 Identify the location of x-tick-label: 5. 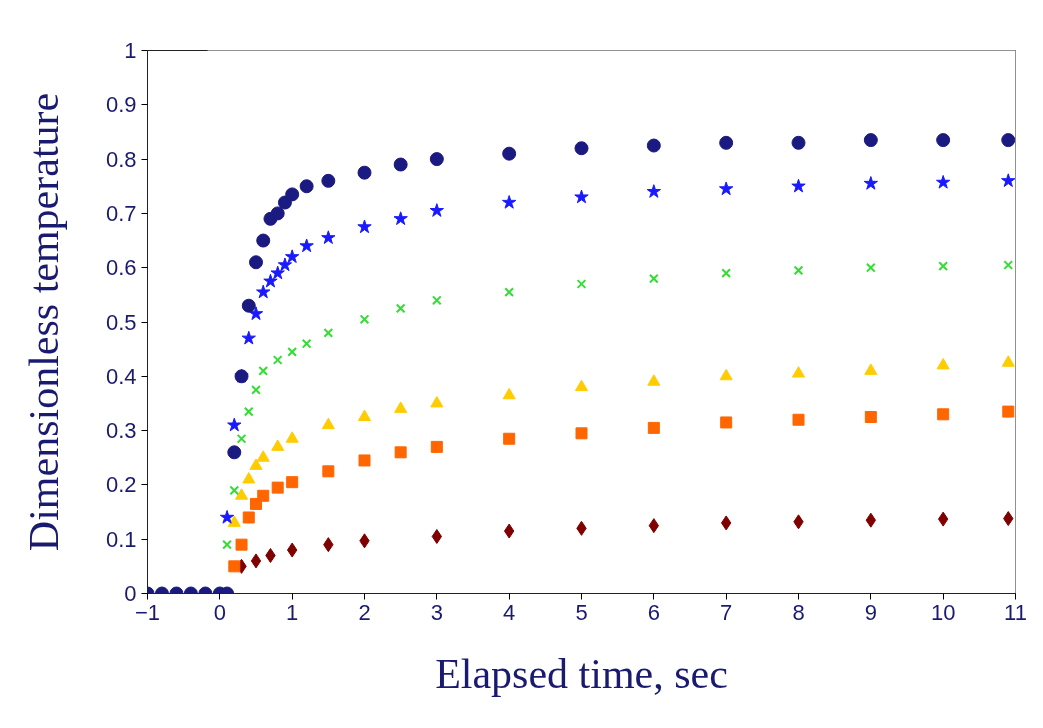
(581, 612).